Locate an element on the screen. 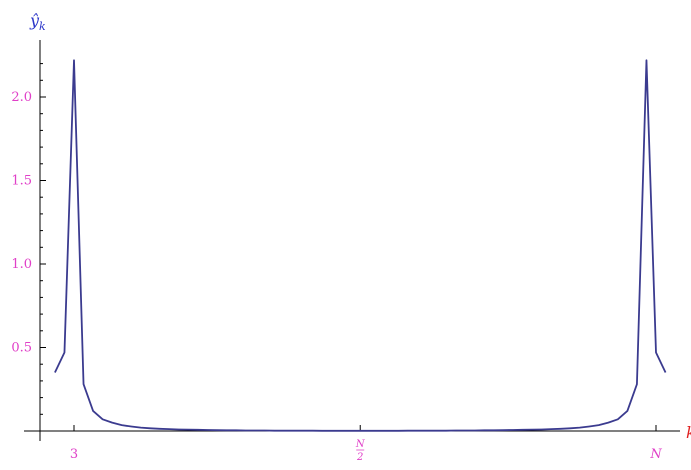 Image resolution: width=691 pixels, height=470 pixels. x-tick-label: N is located at coordinates (655, 454).